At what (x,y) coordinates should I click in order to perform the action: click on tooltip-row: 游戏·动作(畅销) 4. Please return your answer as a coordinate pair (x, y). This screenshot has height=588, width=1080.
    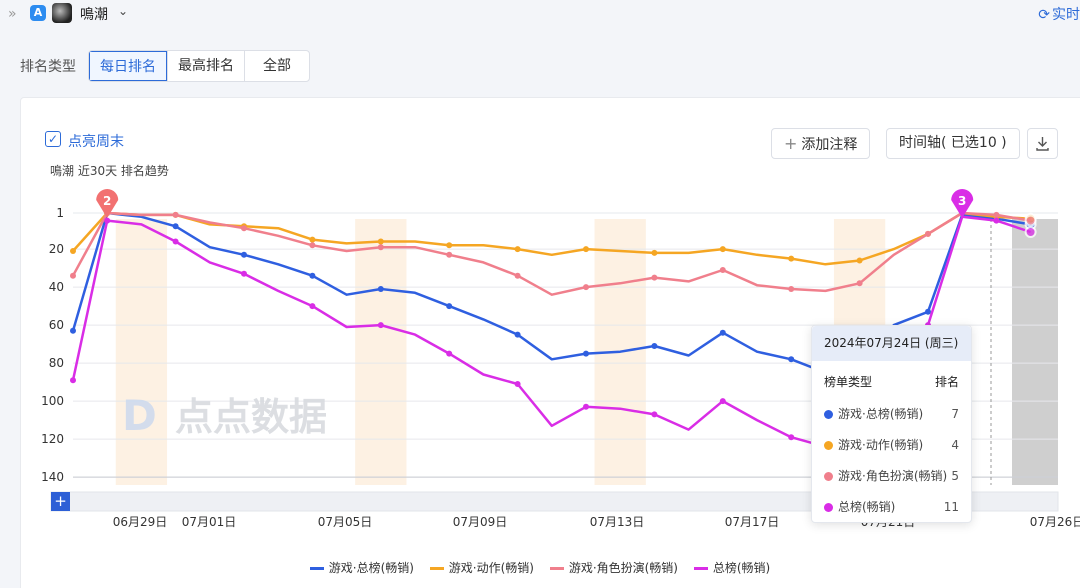
    Looking at the image, I should click on (891, 444).